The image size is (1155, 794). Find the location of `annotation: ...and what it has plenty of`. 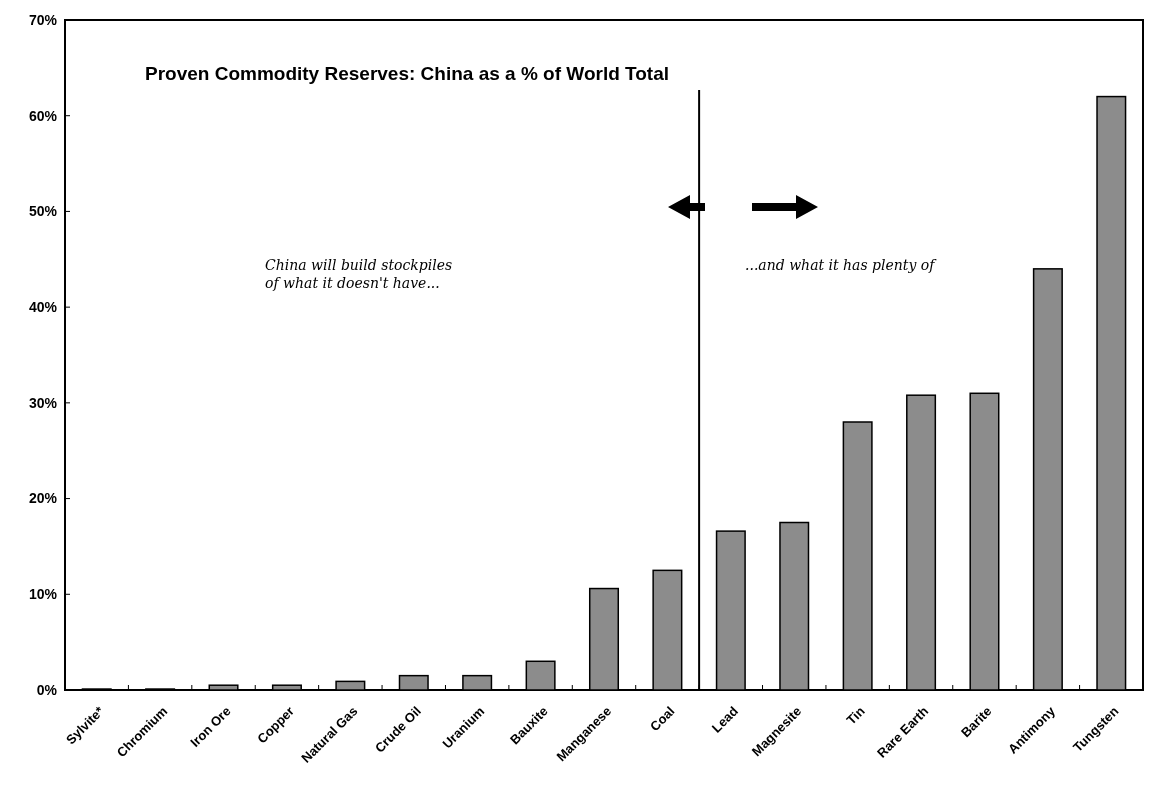

annotation: ...and what it has plenty of is located at coordinates (841, 265).